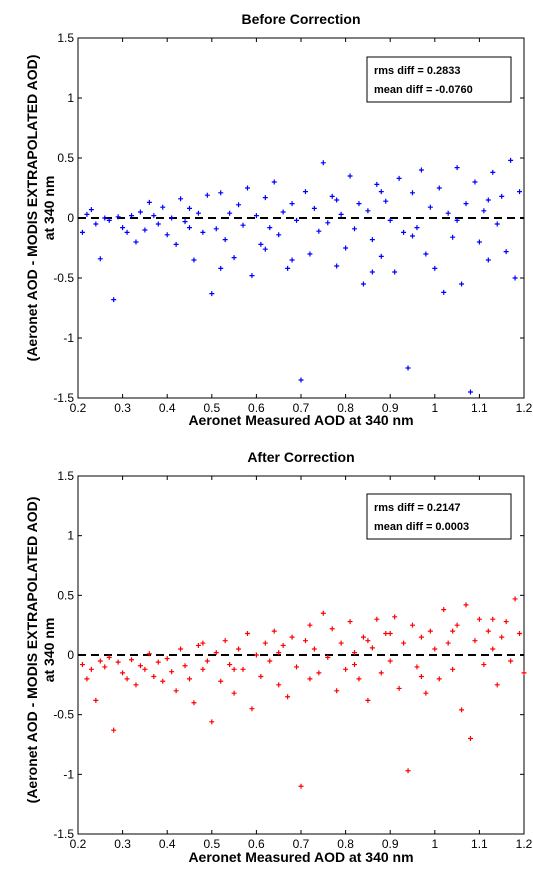  Describe the element at coordinates (63, 398) in the screenshot. I see `y-tick-label: -1.5` at that location.